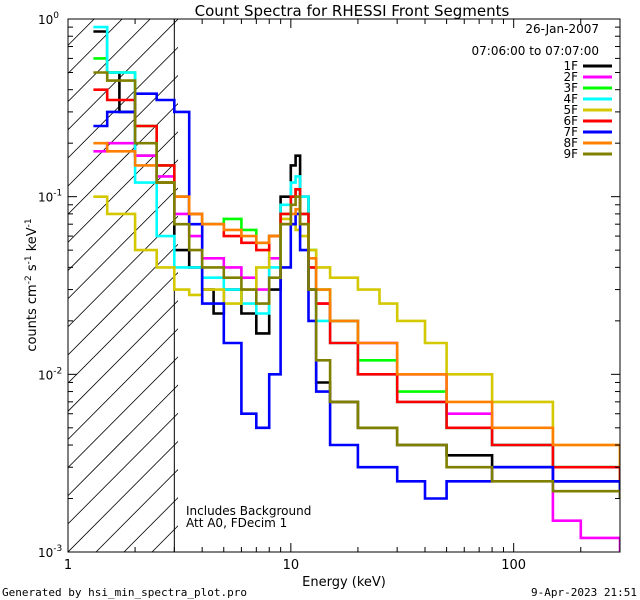 This screenshot has height=600, width=640. Describe the element at coordinates (570, 66) in the screenshot. I see `legend-label-1F: 1F` at that location.